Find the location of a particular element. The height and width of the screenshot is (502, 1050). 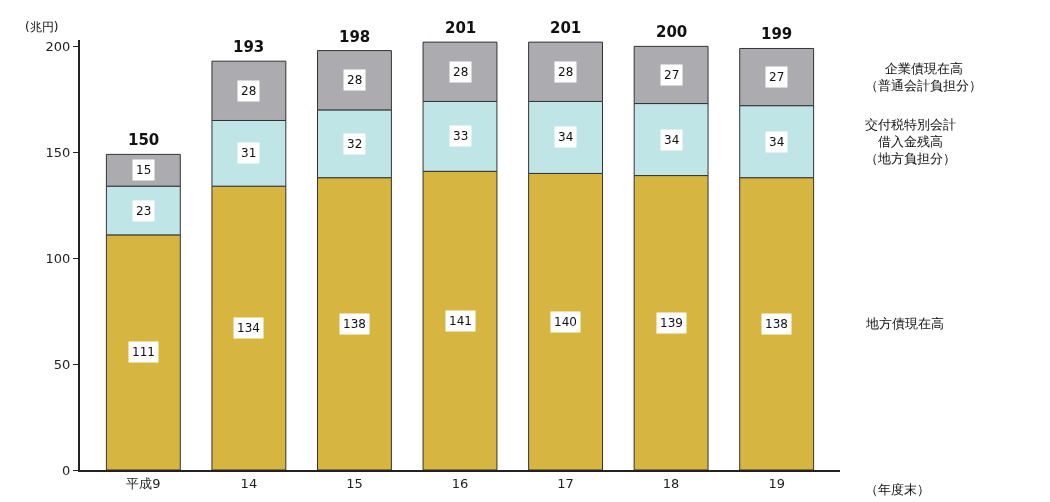

x-tick-label: 19 is located at coordinates (776, 483).